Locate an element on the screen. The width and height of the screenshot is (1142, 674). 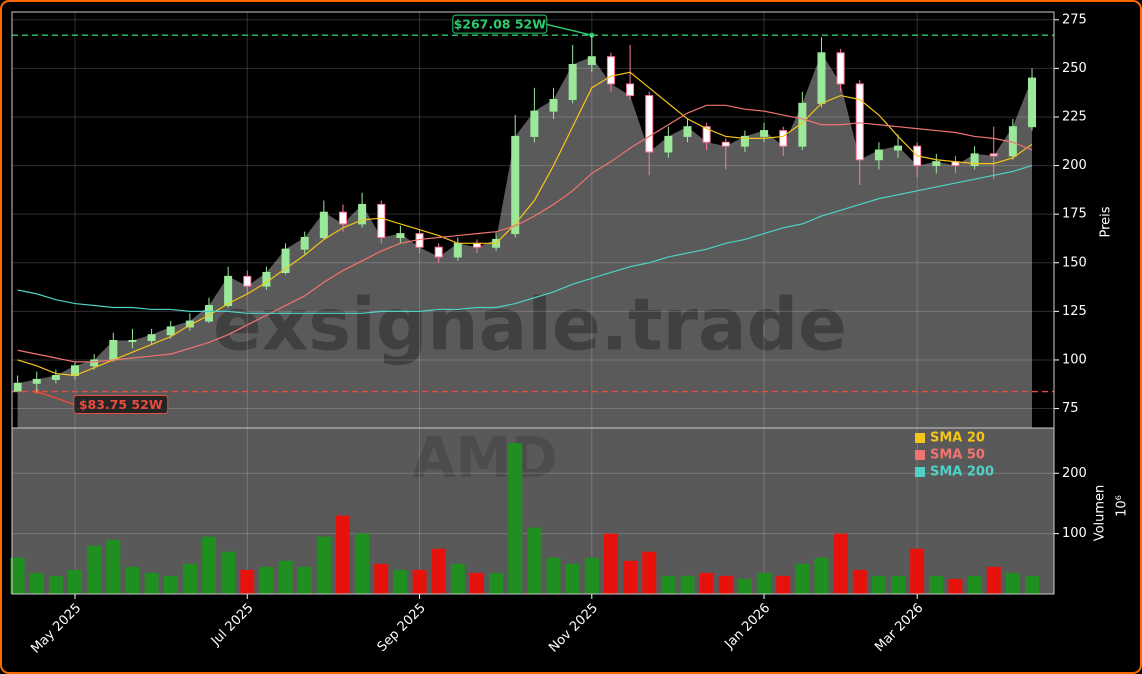
annotation-label: $83.75 52W is located at coordinates (121, 404).